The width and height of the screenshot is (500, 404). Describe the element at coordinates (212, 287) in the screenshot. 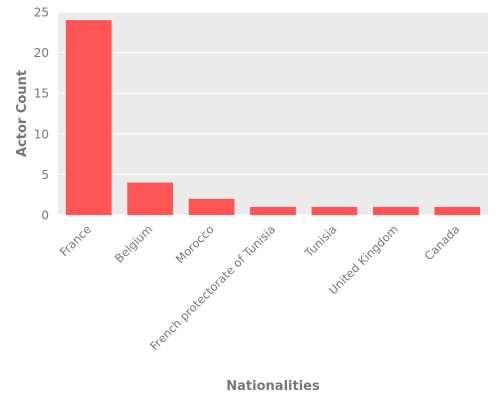

I see `x-tick-label: French protectorate of Tunisia` at that location.